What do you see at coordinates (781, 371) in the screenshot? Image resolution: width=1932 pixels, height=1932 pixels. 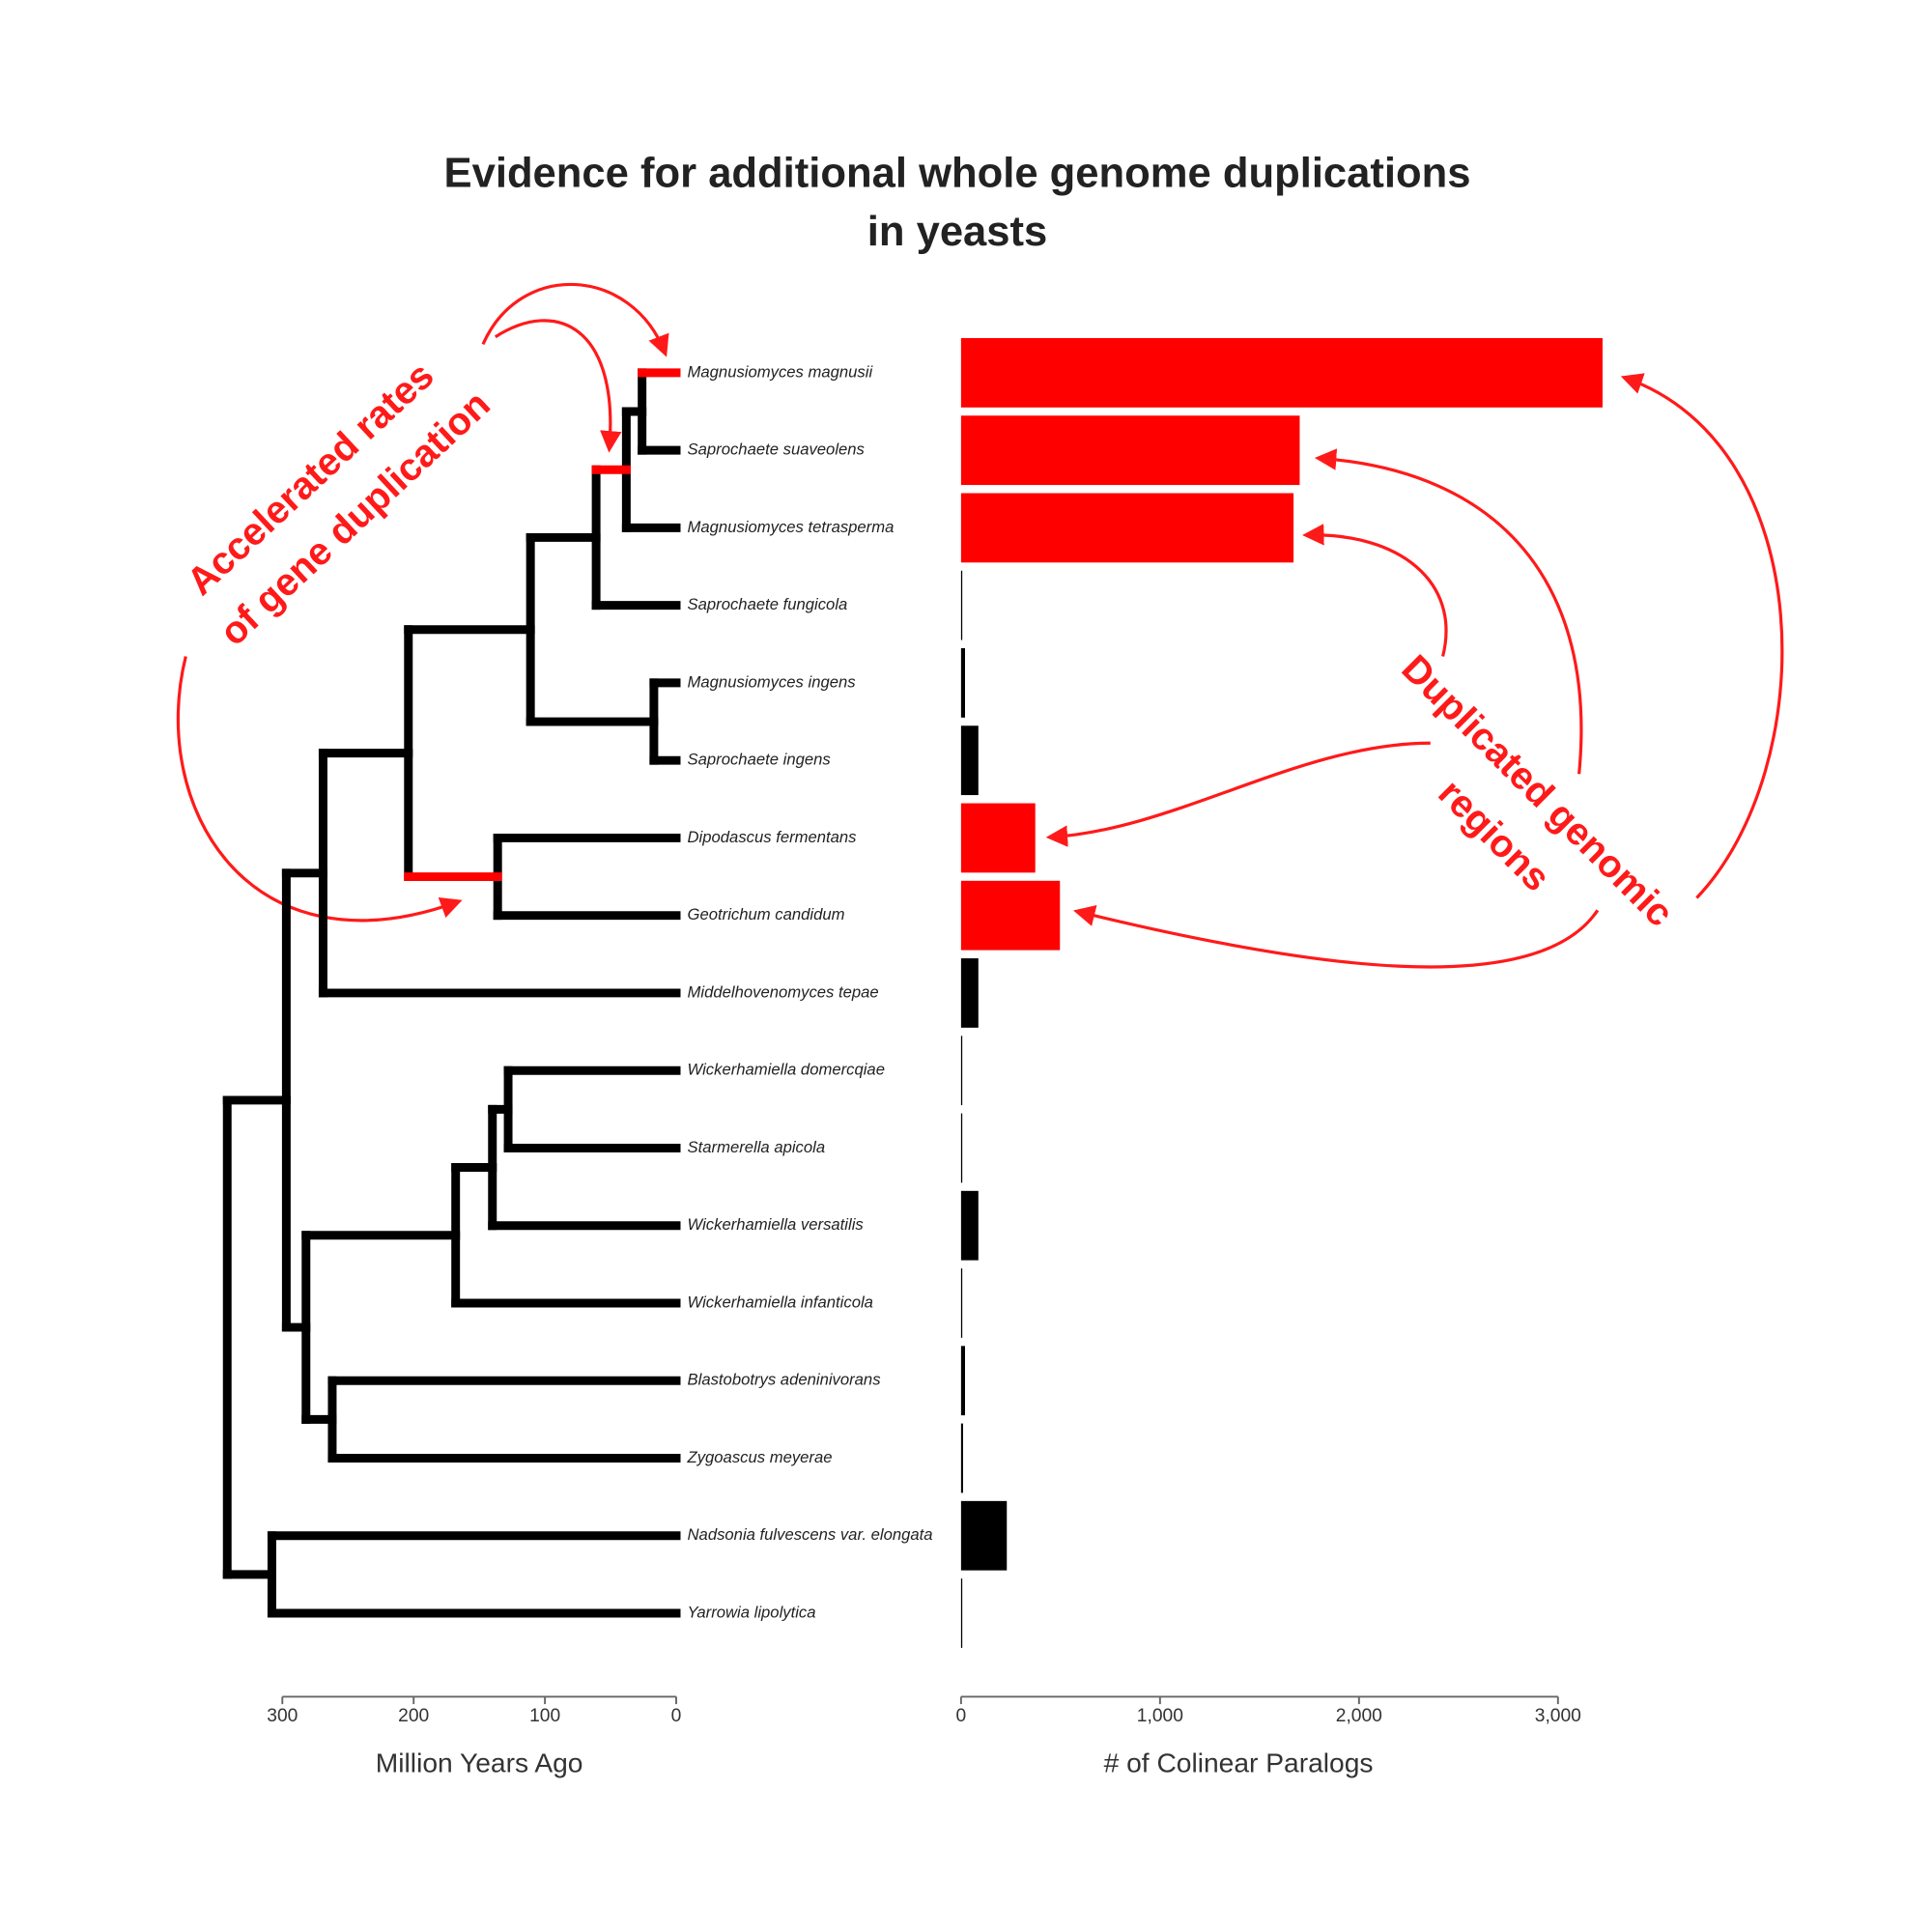 I see `leaf-label: Magnusiomyces magnusii` at bounding box center [781, 371].